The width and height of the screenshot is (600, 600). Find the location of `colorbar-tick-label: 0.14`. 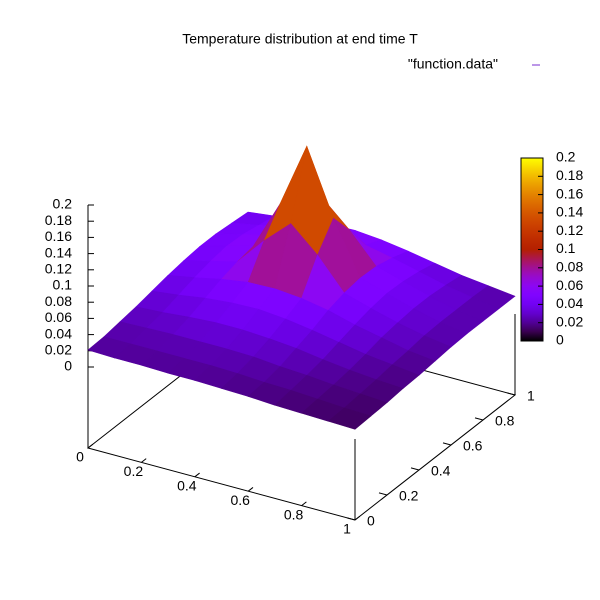

colorbar-tick-label: 0.14 is located at coordinates (569, 212).